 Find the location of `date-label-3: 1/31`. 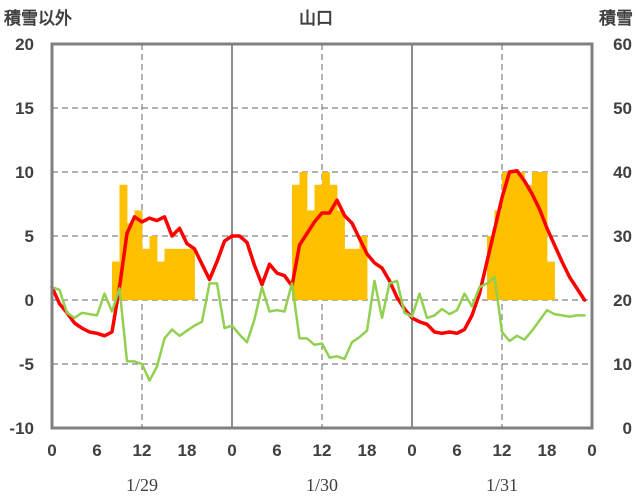

date-label-3: 1/31 is located at coordinates (502, 485).